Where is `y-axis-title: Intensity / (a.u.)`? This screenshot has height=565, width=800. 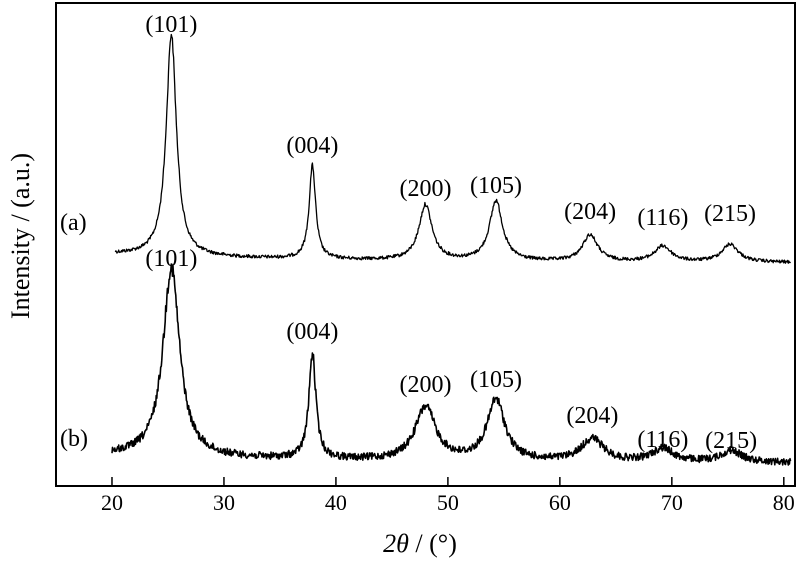 y-axis-title: Intensity / (a.u.) is located at coordinates (20, 236).